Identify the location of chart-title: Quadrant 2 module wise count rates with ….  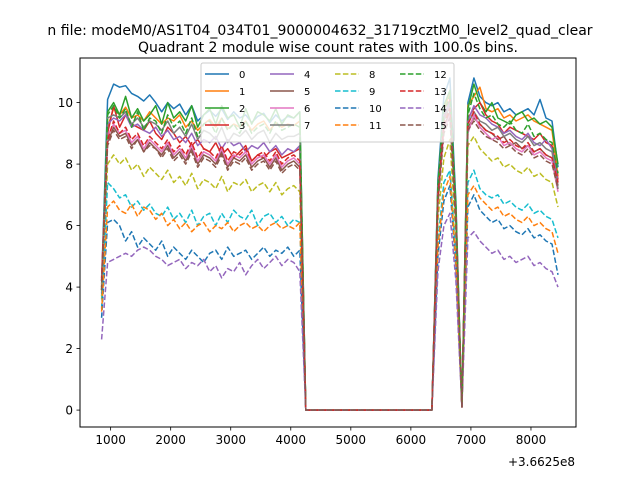
(328, 48).